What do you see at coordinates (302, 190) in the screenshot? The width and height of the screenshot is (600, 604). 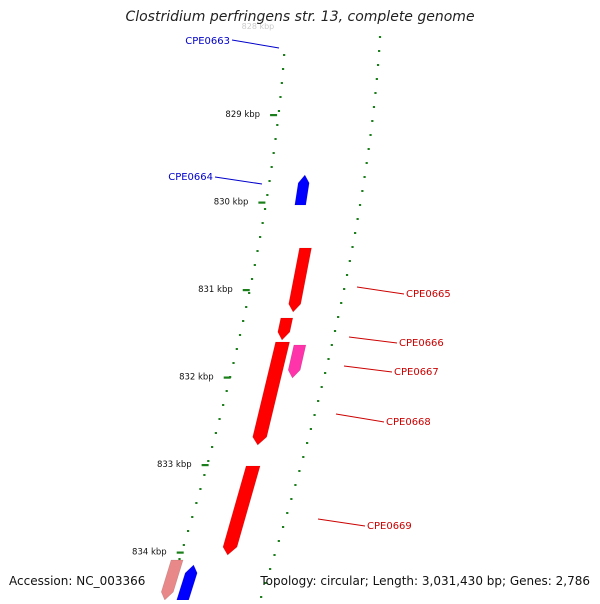 I see `feature-cpe0664` at bounding box center [302, 190].